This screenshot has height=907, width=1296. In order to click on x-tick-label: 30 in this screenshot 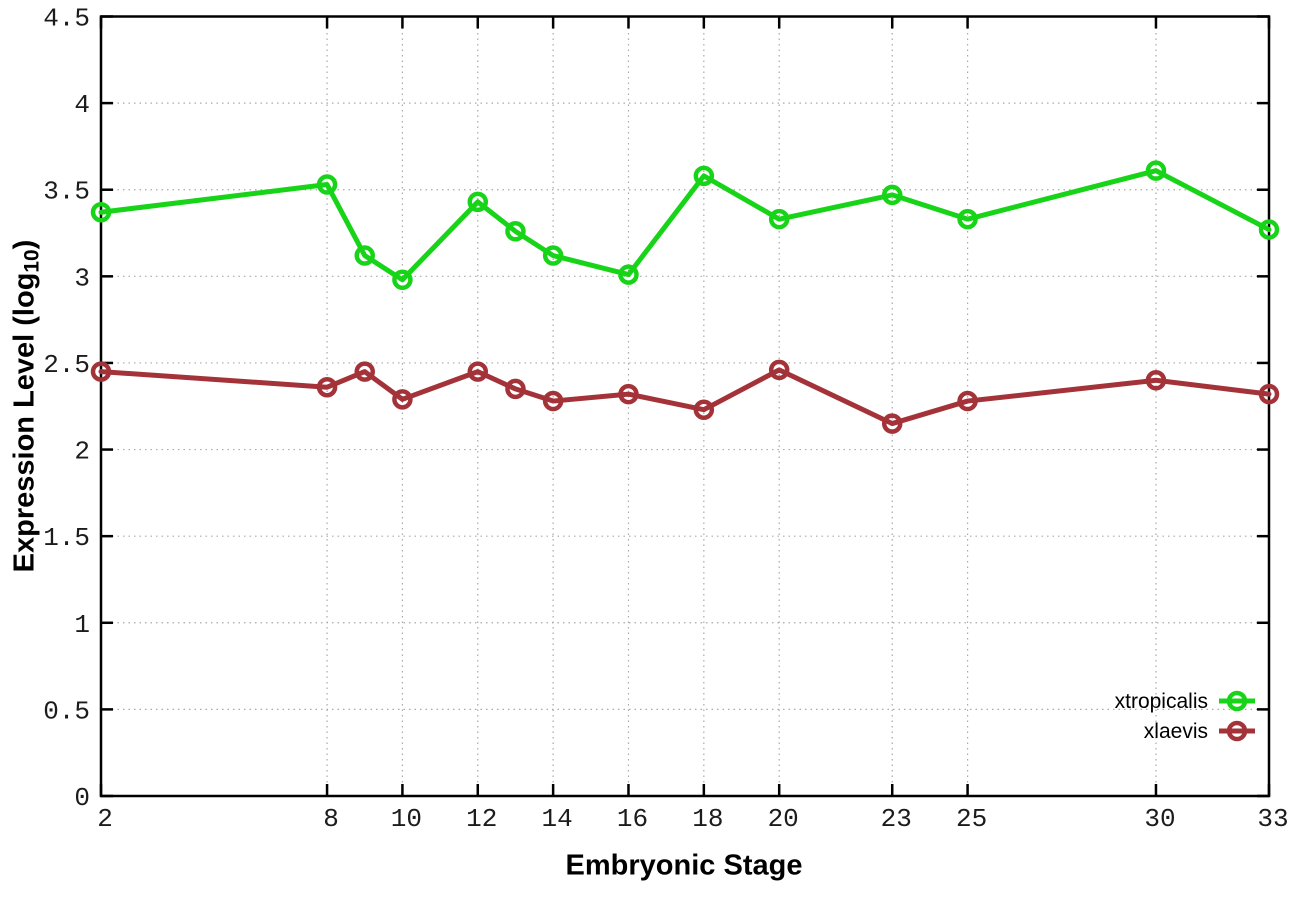, I will do `click(1159, 819)`.